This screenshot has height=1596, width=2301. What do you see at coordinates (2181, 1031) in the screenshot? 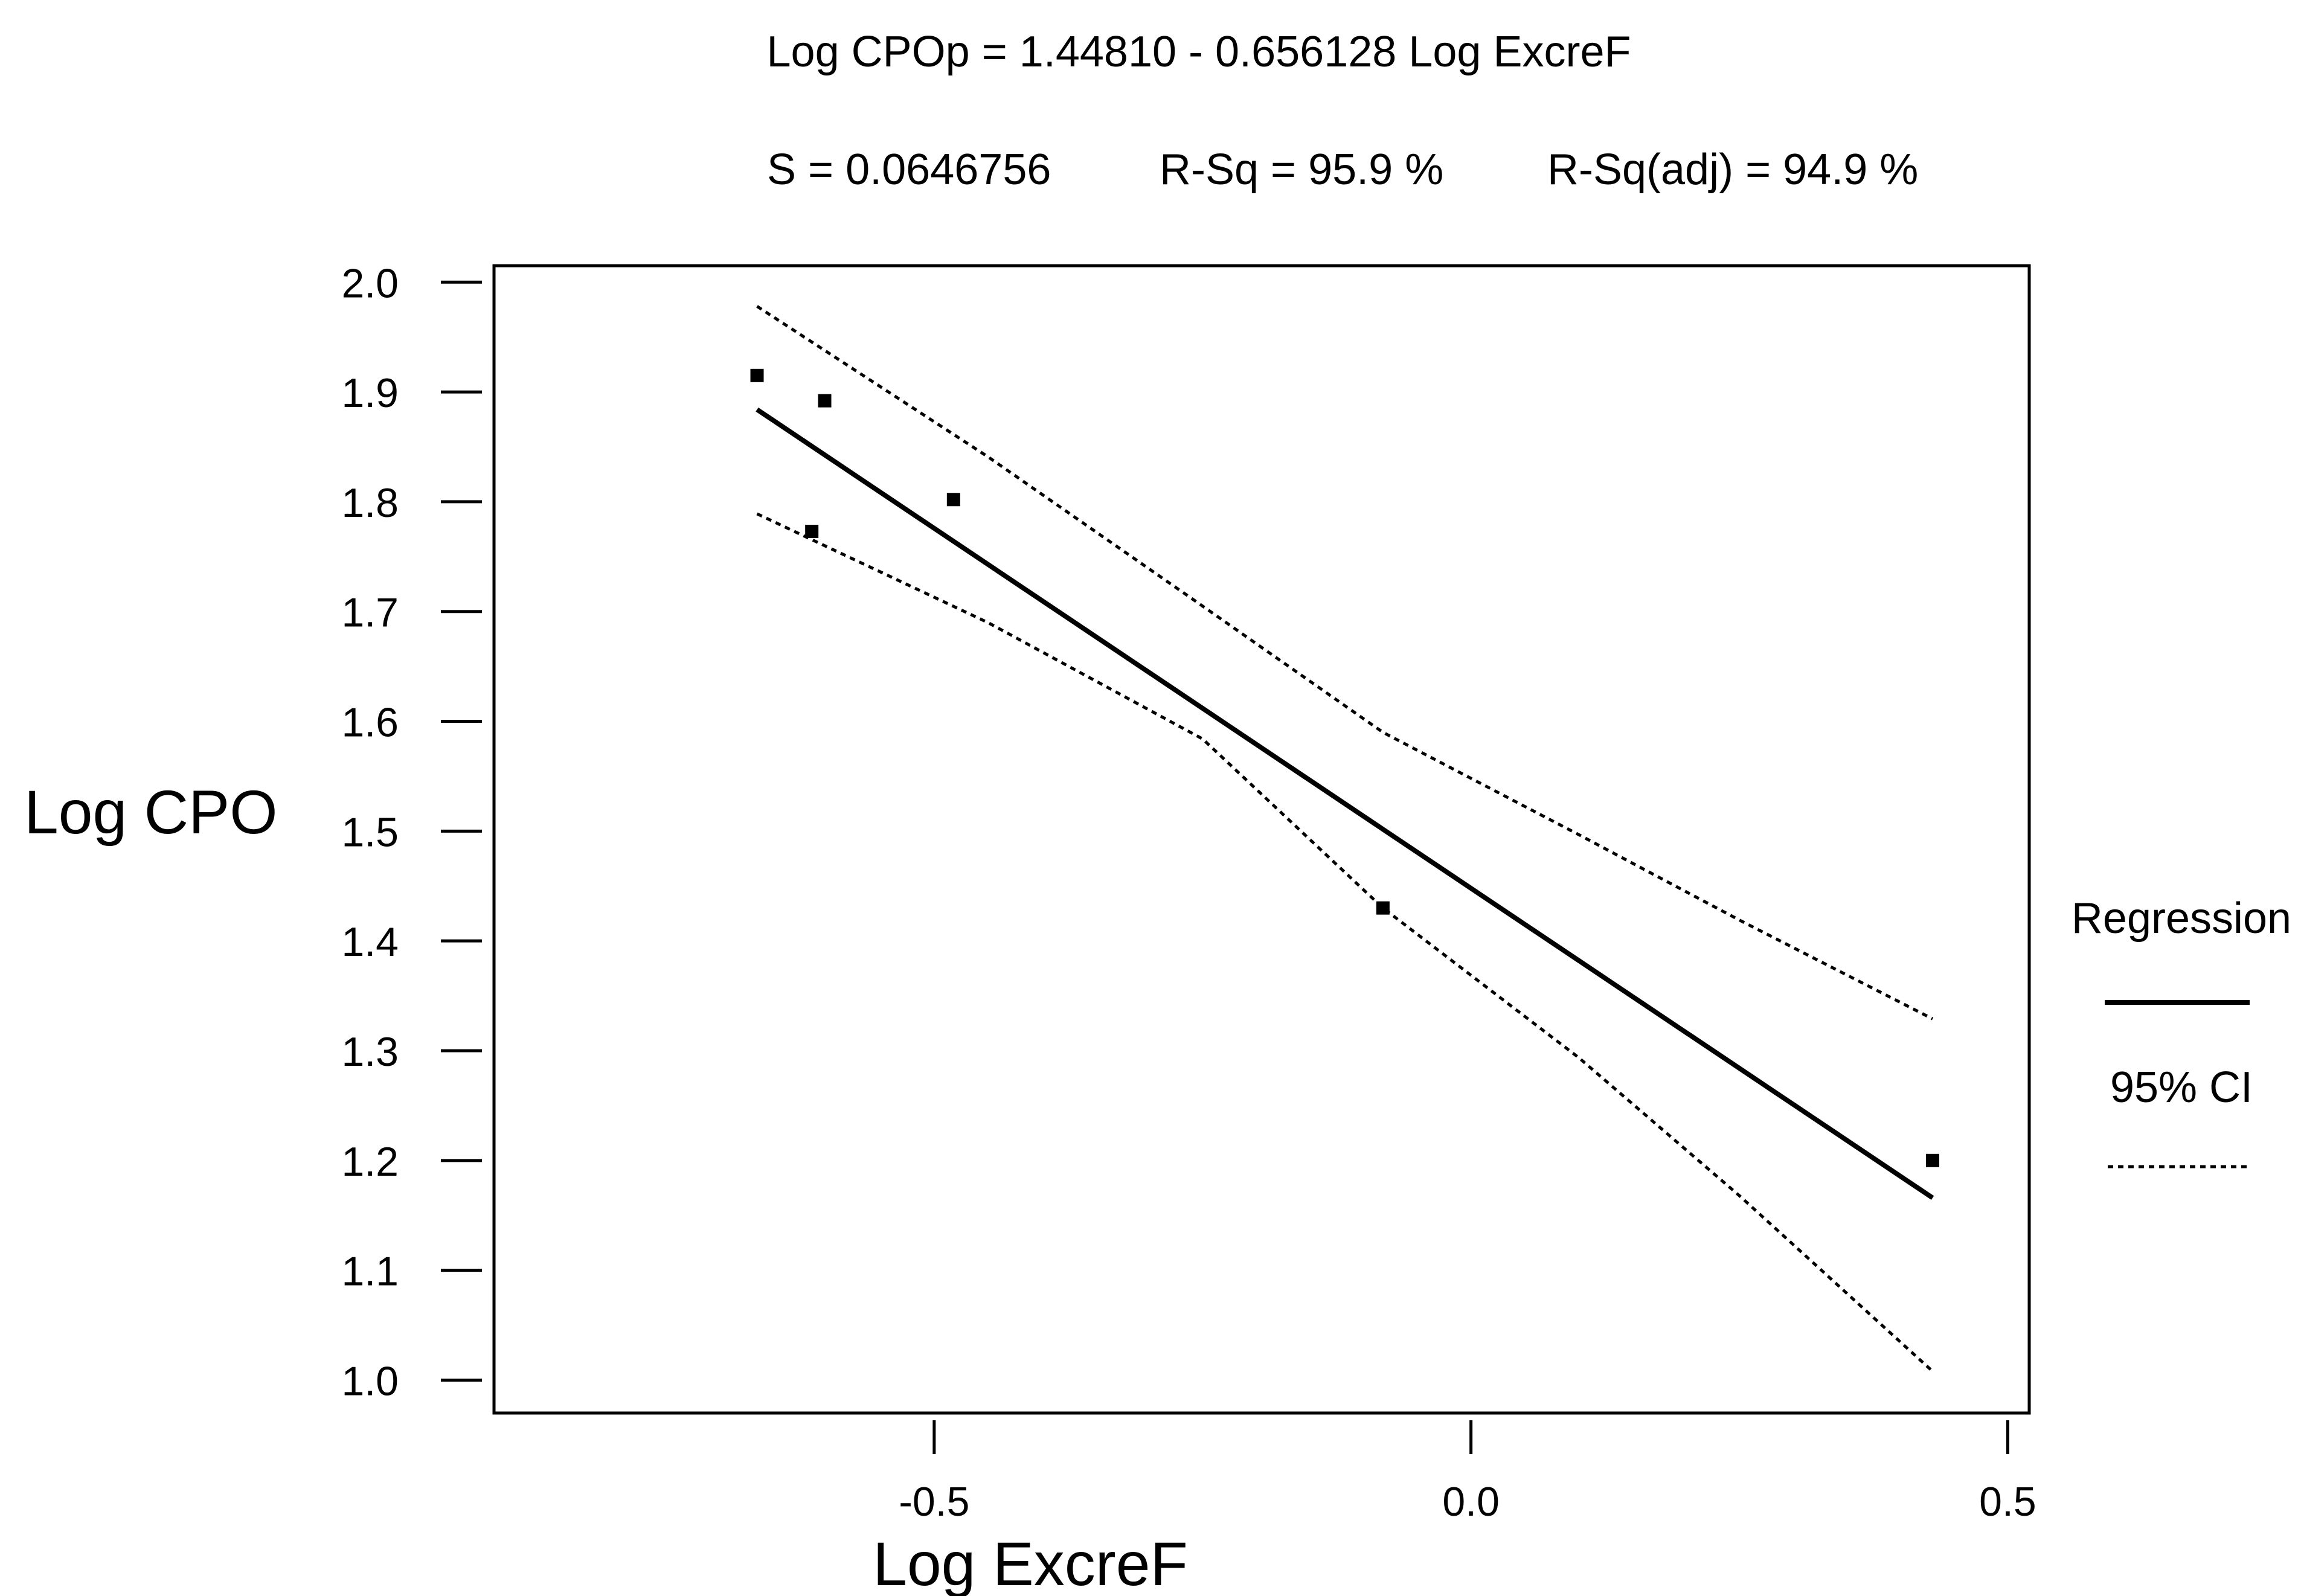
I see `legend: Regression 95% CI` at bounding box center [2181, 1031].